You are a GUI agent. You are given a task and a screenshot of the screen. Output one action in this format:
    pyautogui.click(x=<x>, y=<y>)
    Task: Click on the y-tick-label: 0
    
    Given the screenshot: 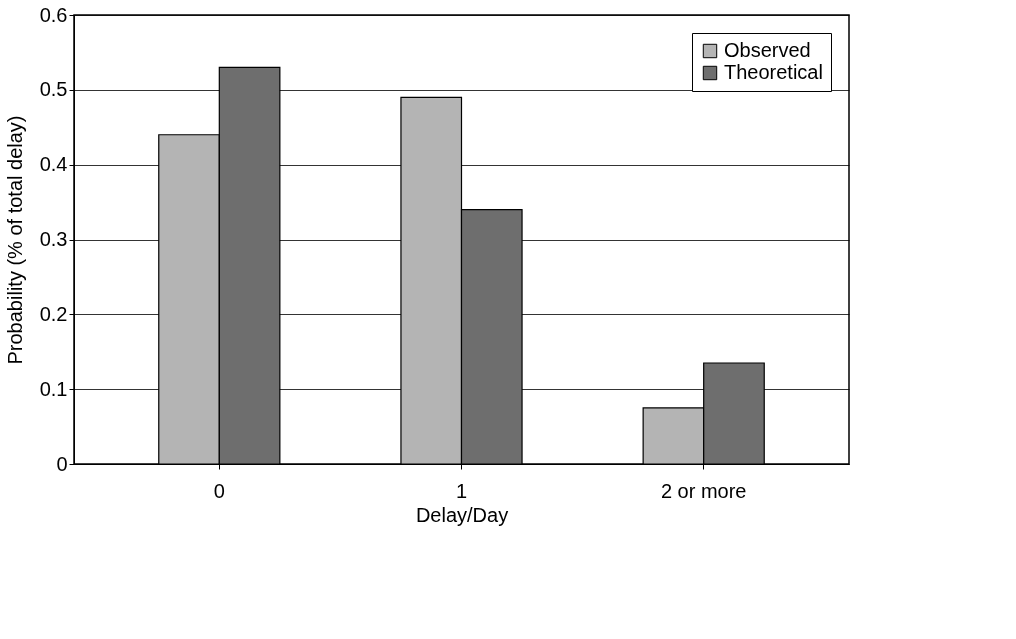 What is the action you would take?
    pyautogui.click(x=62, y=463)
    